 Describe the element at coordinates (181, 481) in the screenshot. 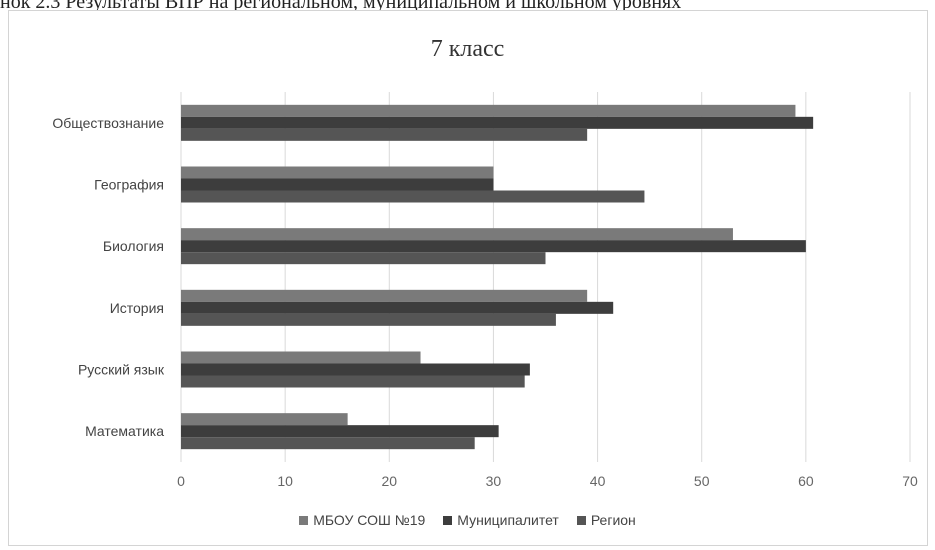

I see `x-tick-label: 0` at that location.